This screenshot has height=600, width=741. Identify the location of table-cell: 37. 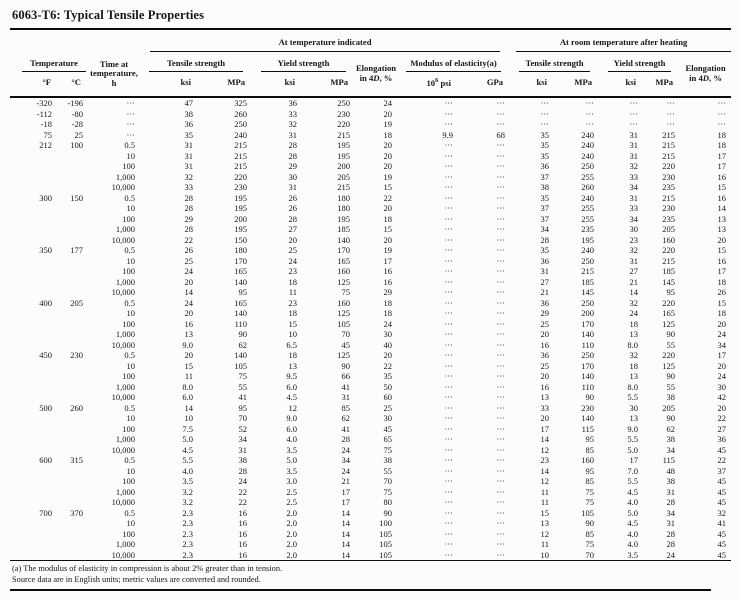
(722, 470).